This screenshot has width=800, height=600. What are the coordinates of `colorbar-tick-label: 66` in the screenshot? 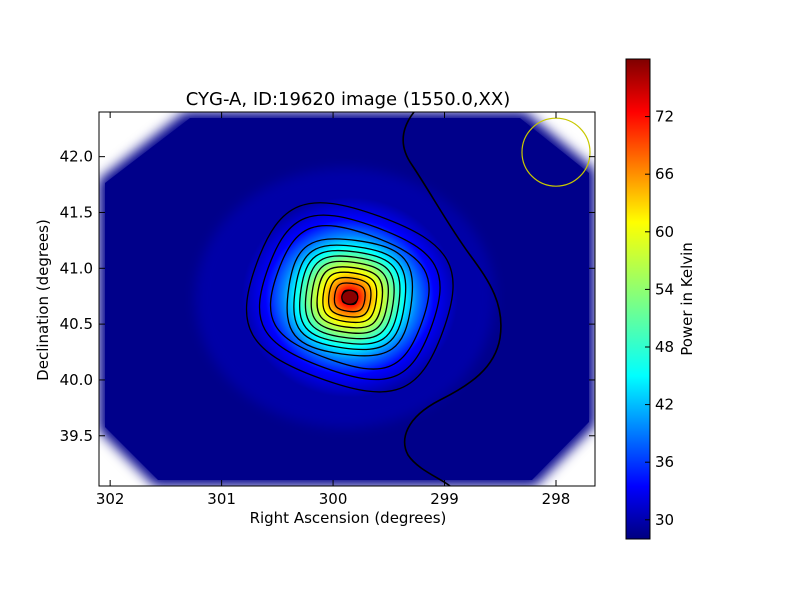 It's located at (664, 174).